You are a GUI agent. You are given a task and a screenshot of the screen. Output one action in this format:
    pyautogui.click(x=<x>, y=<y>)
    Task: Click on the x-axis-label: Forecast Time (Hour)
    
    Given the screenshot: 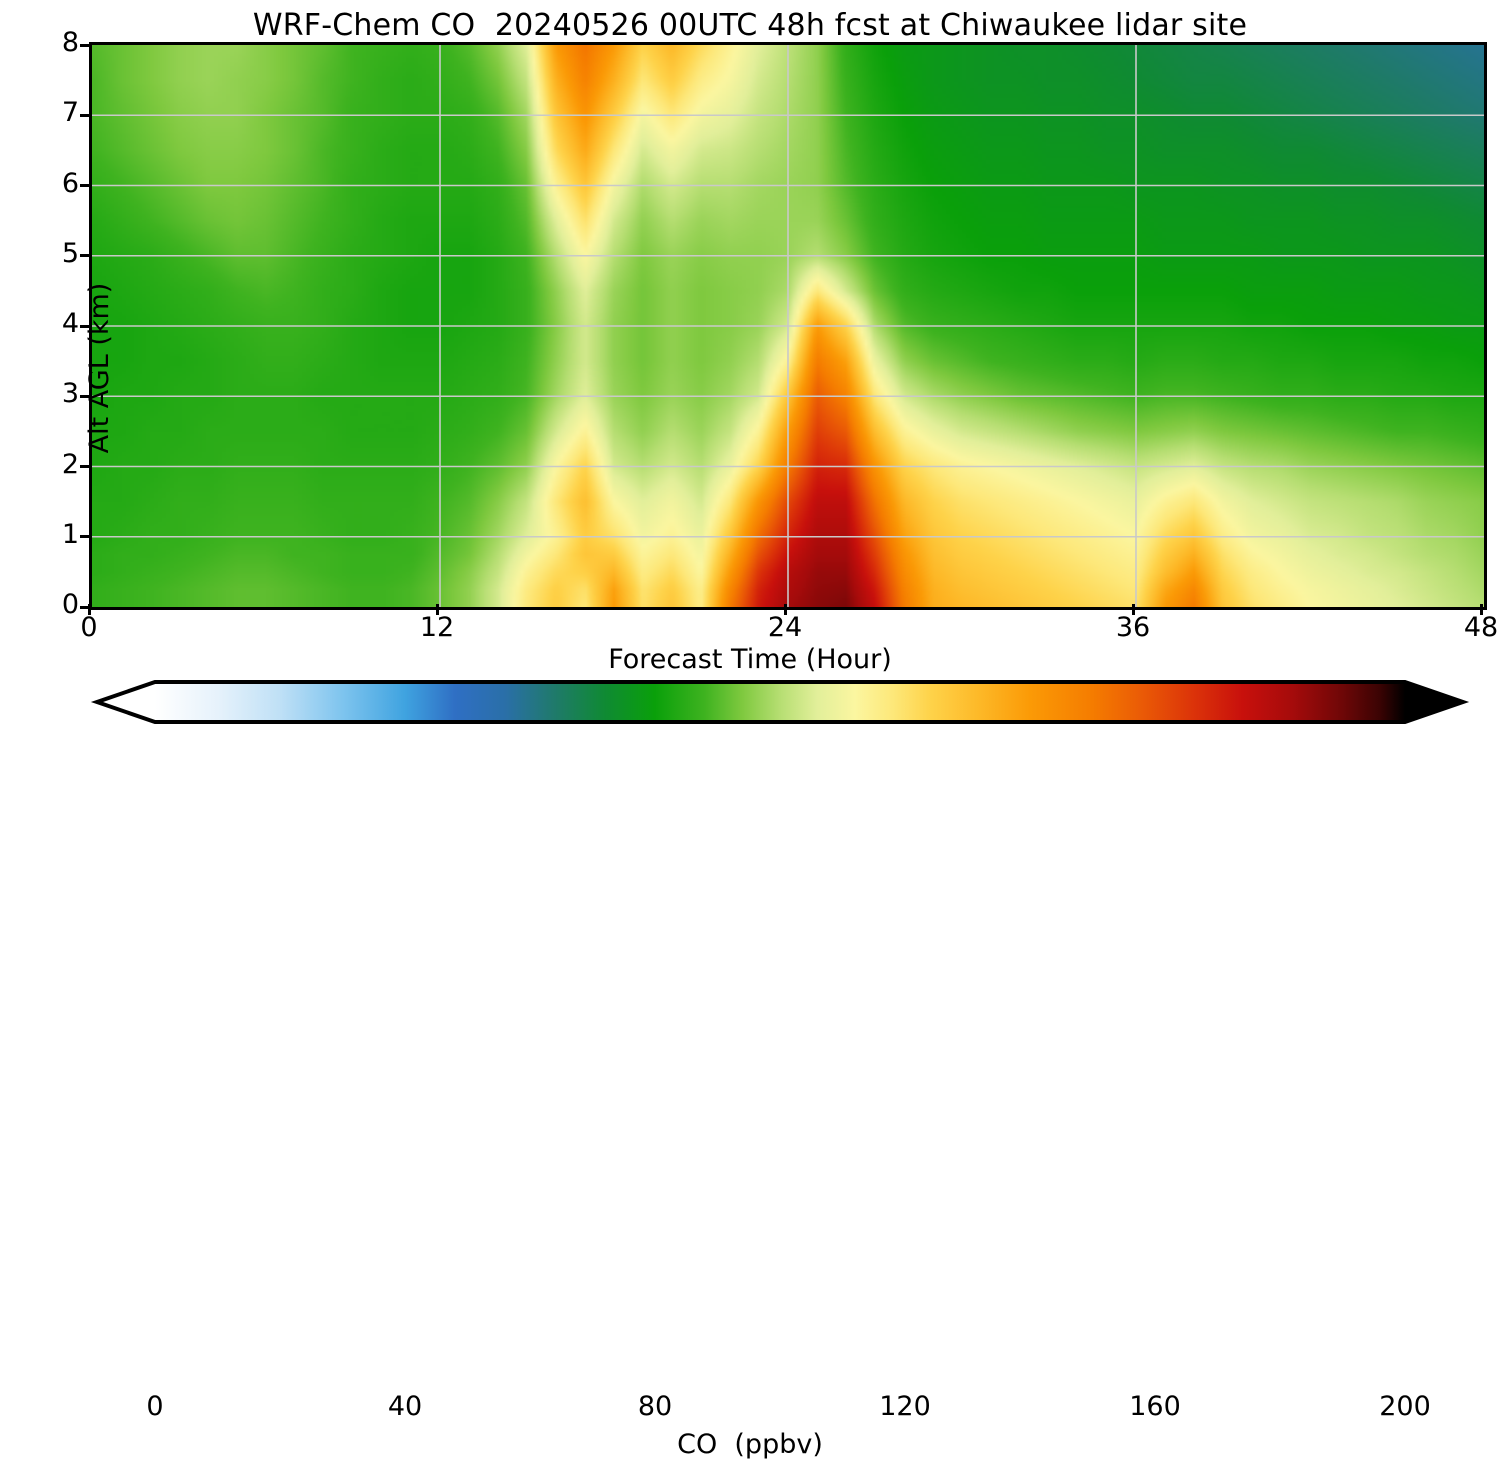 What is the action you would take?
    pyautogui.click(x=750, y=659)
    